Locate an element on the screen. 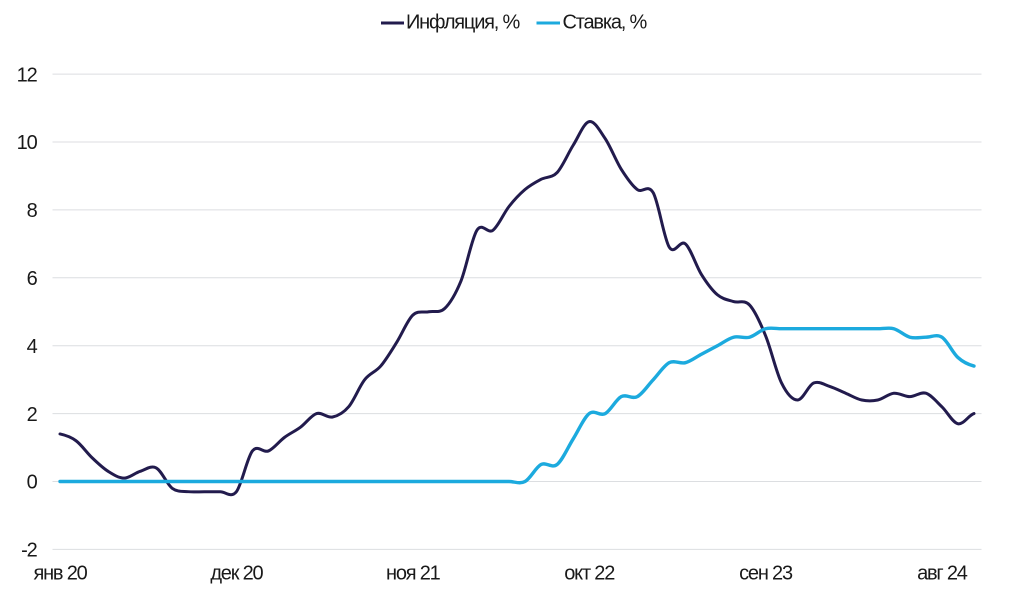 This screenshot has width=1024, height=601. svg-text: 12 is located at coordinates (27, 75).